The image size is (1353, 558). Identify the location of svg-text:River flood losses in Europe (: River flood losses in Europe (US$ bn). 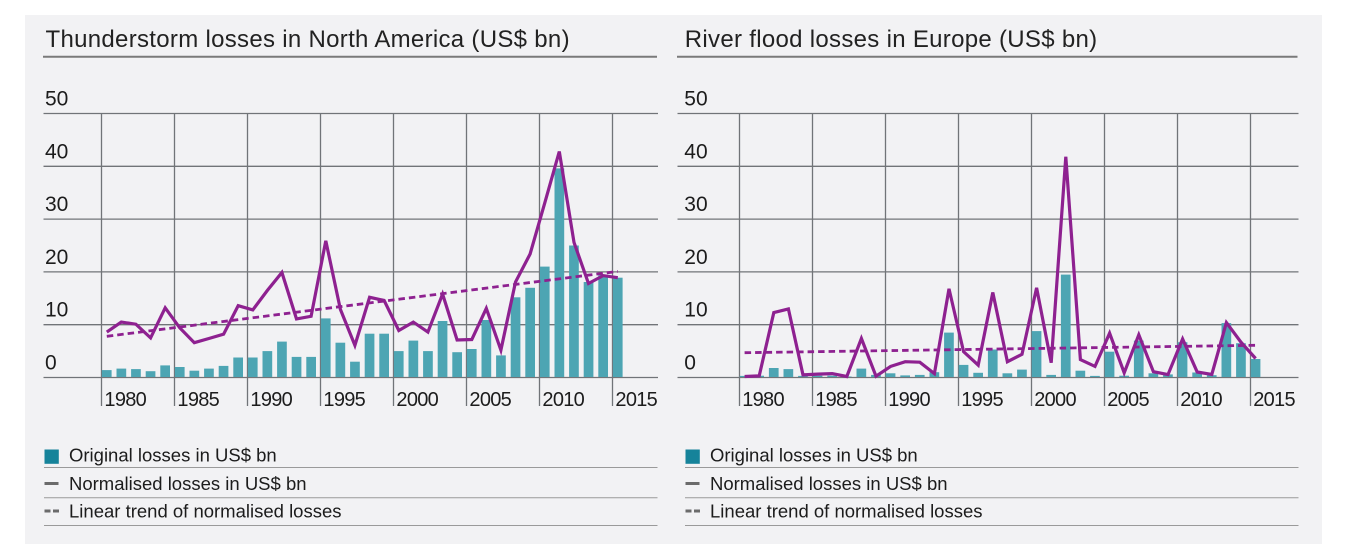
(891, 39).